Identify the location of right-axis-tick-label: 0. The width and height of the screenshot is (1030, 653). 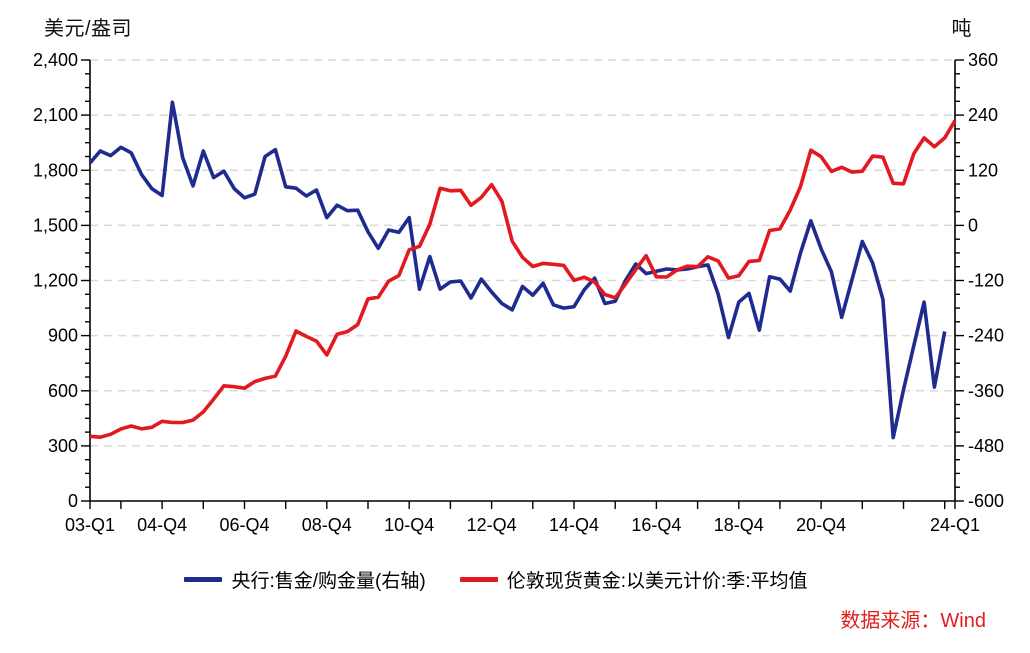
(973, 225).